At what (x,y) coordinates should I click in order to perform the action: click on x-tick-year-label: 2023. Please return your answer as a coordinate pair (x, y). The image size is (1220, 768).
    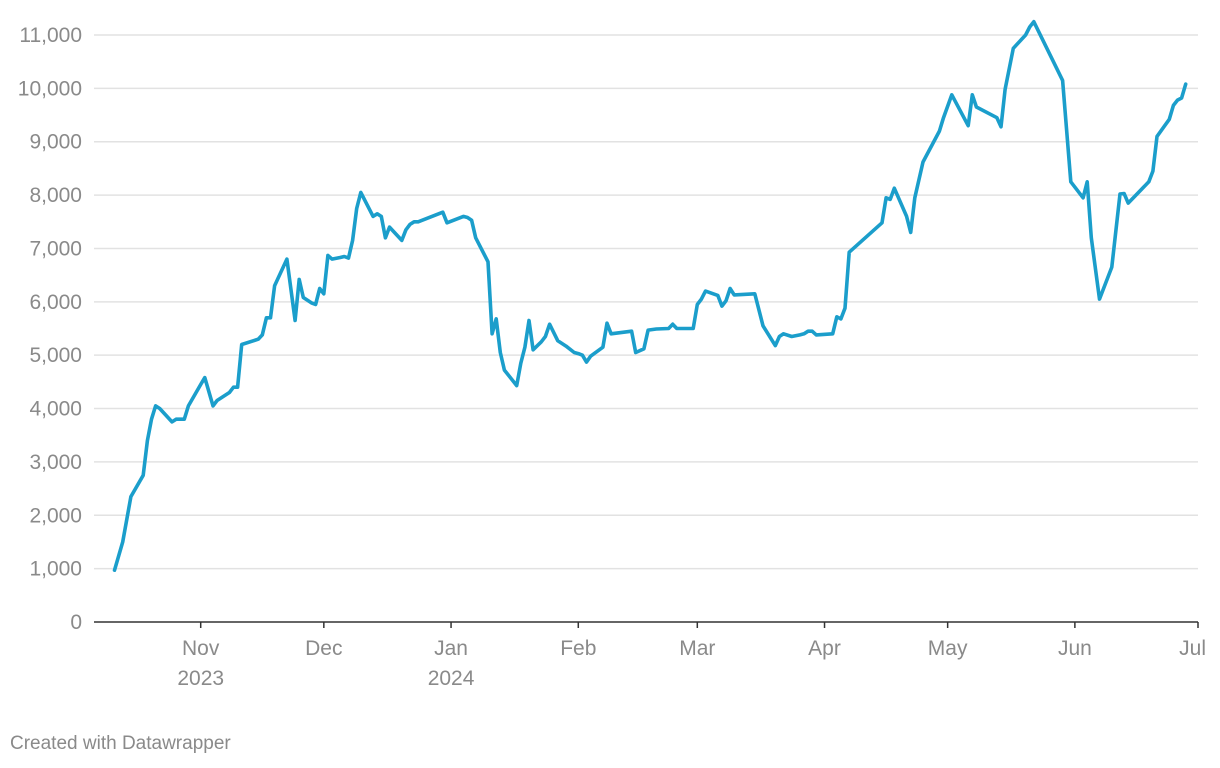
    Looking at the image, I should click on (200, 678).